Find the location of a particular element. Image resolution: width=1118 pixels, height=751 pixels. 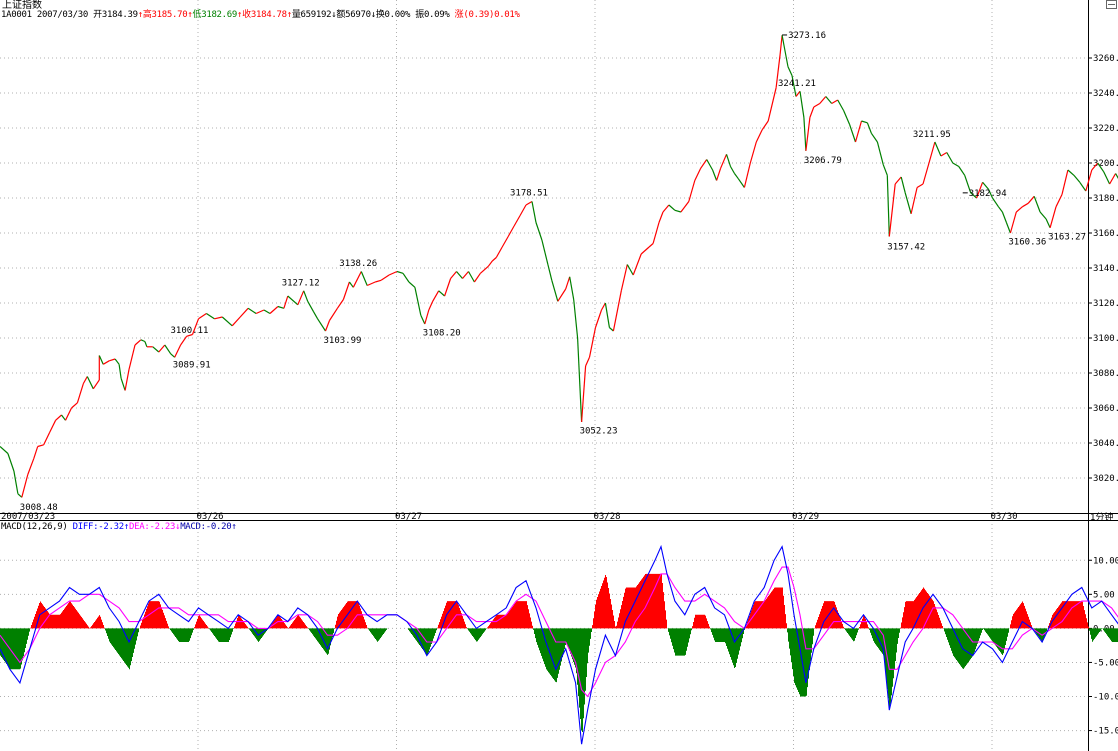

macd-dea-label: DEA: is located at coordinates (139, 527).